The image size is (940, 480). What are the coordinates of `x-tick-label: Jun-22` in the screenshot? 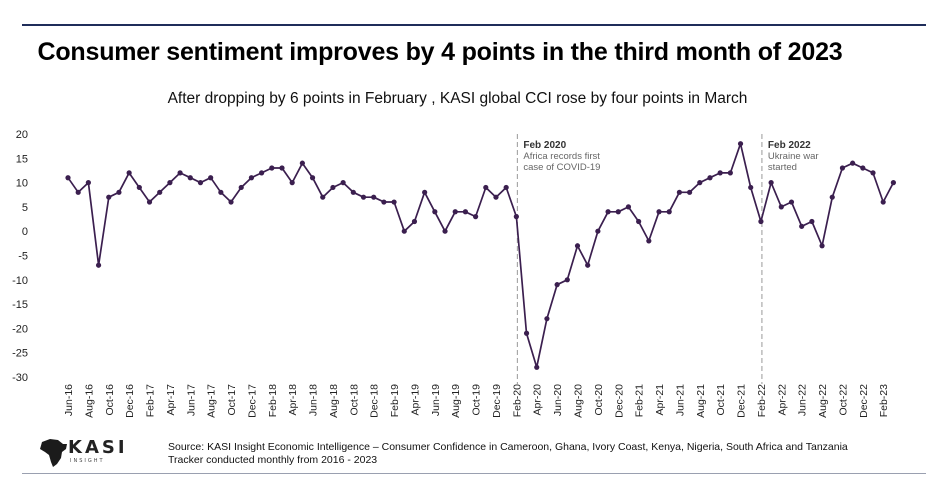 It's located at (803, 400).